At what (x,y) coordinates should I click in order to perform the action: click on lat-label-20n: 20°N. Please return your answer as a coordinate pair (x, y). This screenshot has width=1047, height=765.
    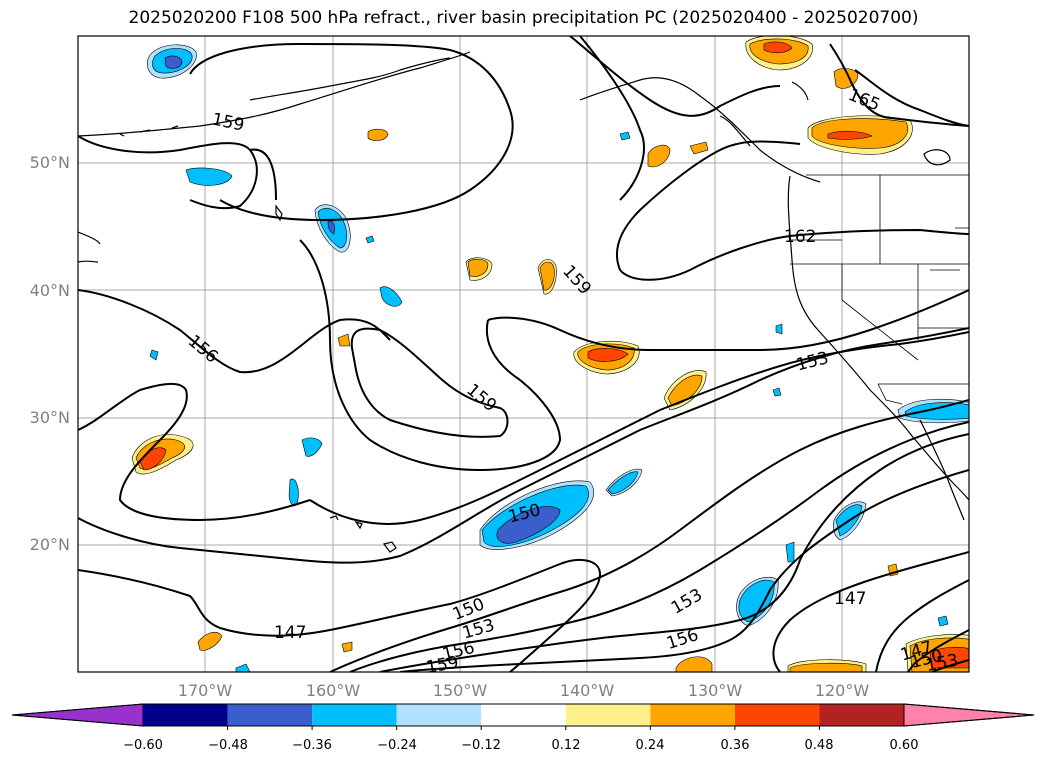
    Looking at the image, I should click on (49, 544).